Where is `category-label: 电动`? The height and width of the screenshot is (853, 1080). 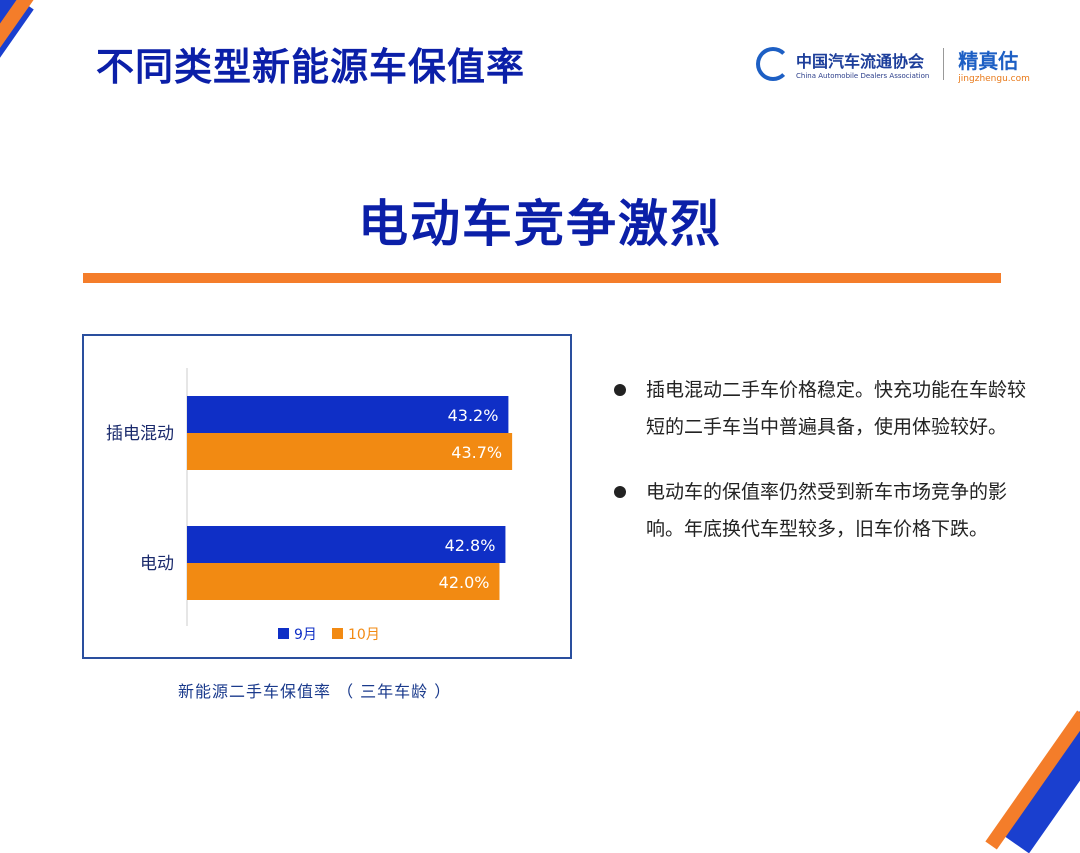
category-label: 电动 is located at coordinates (157, 564).